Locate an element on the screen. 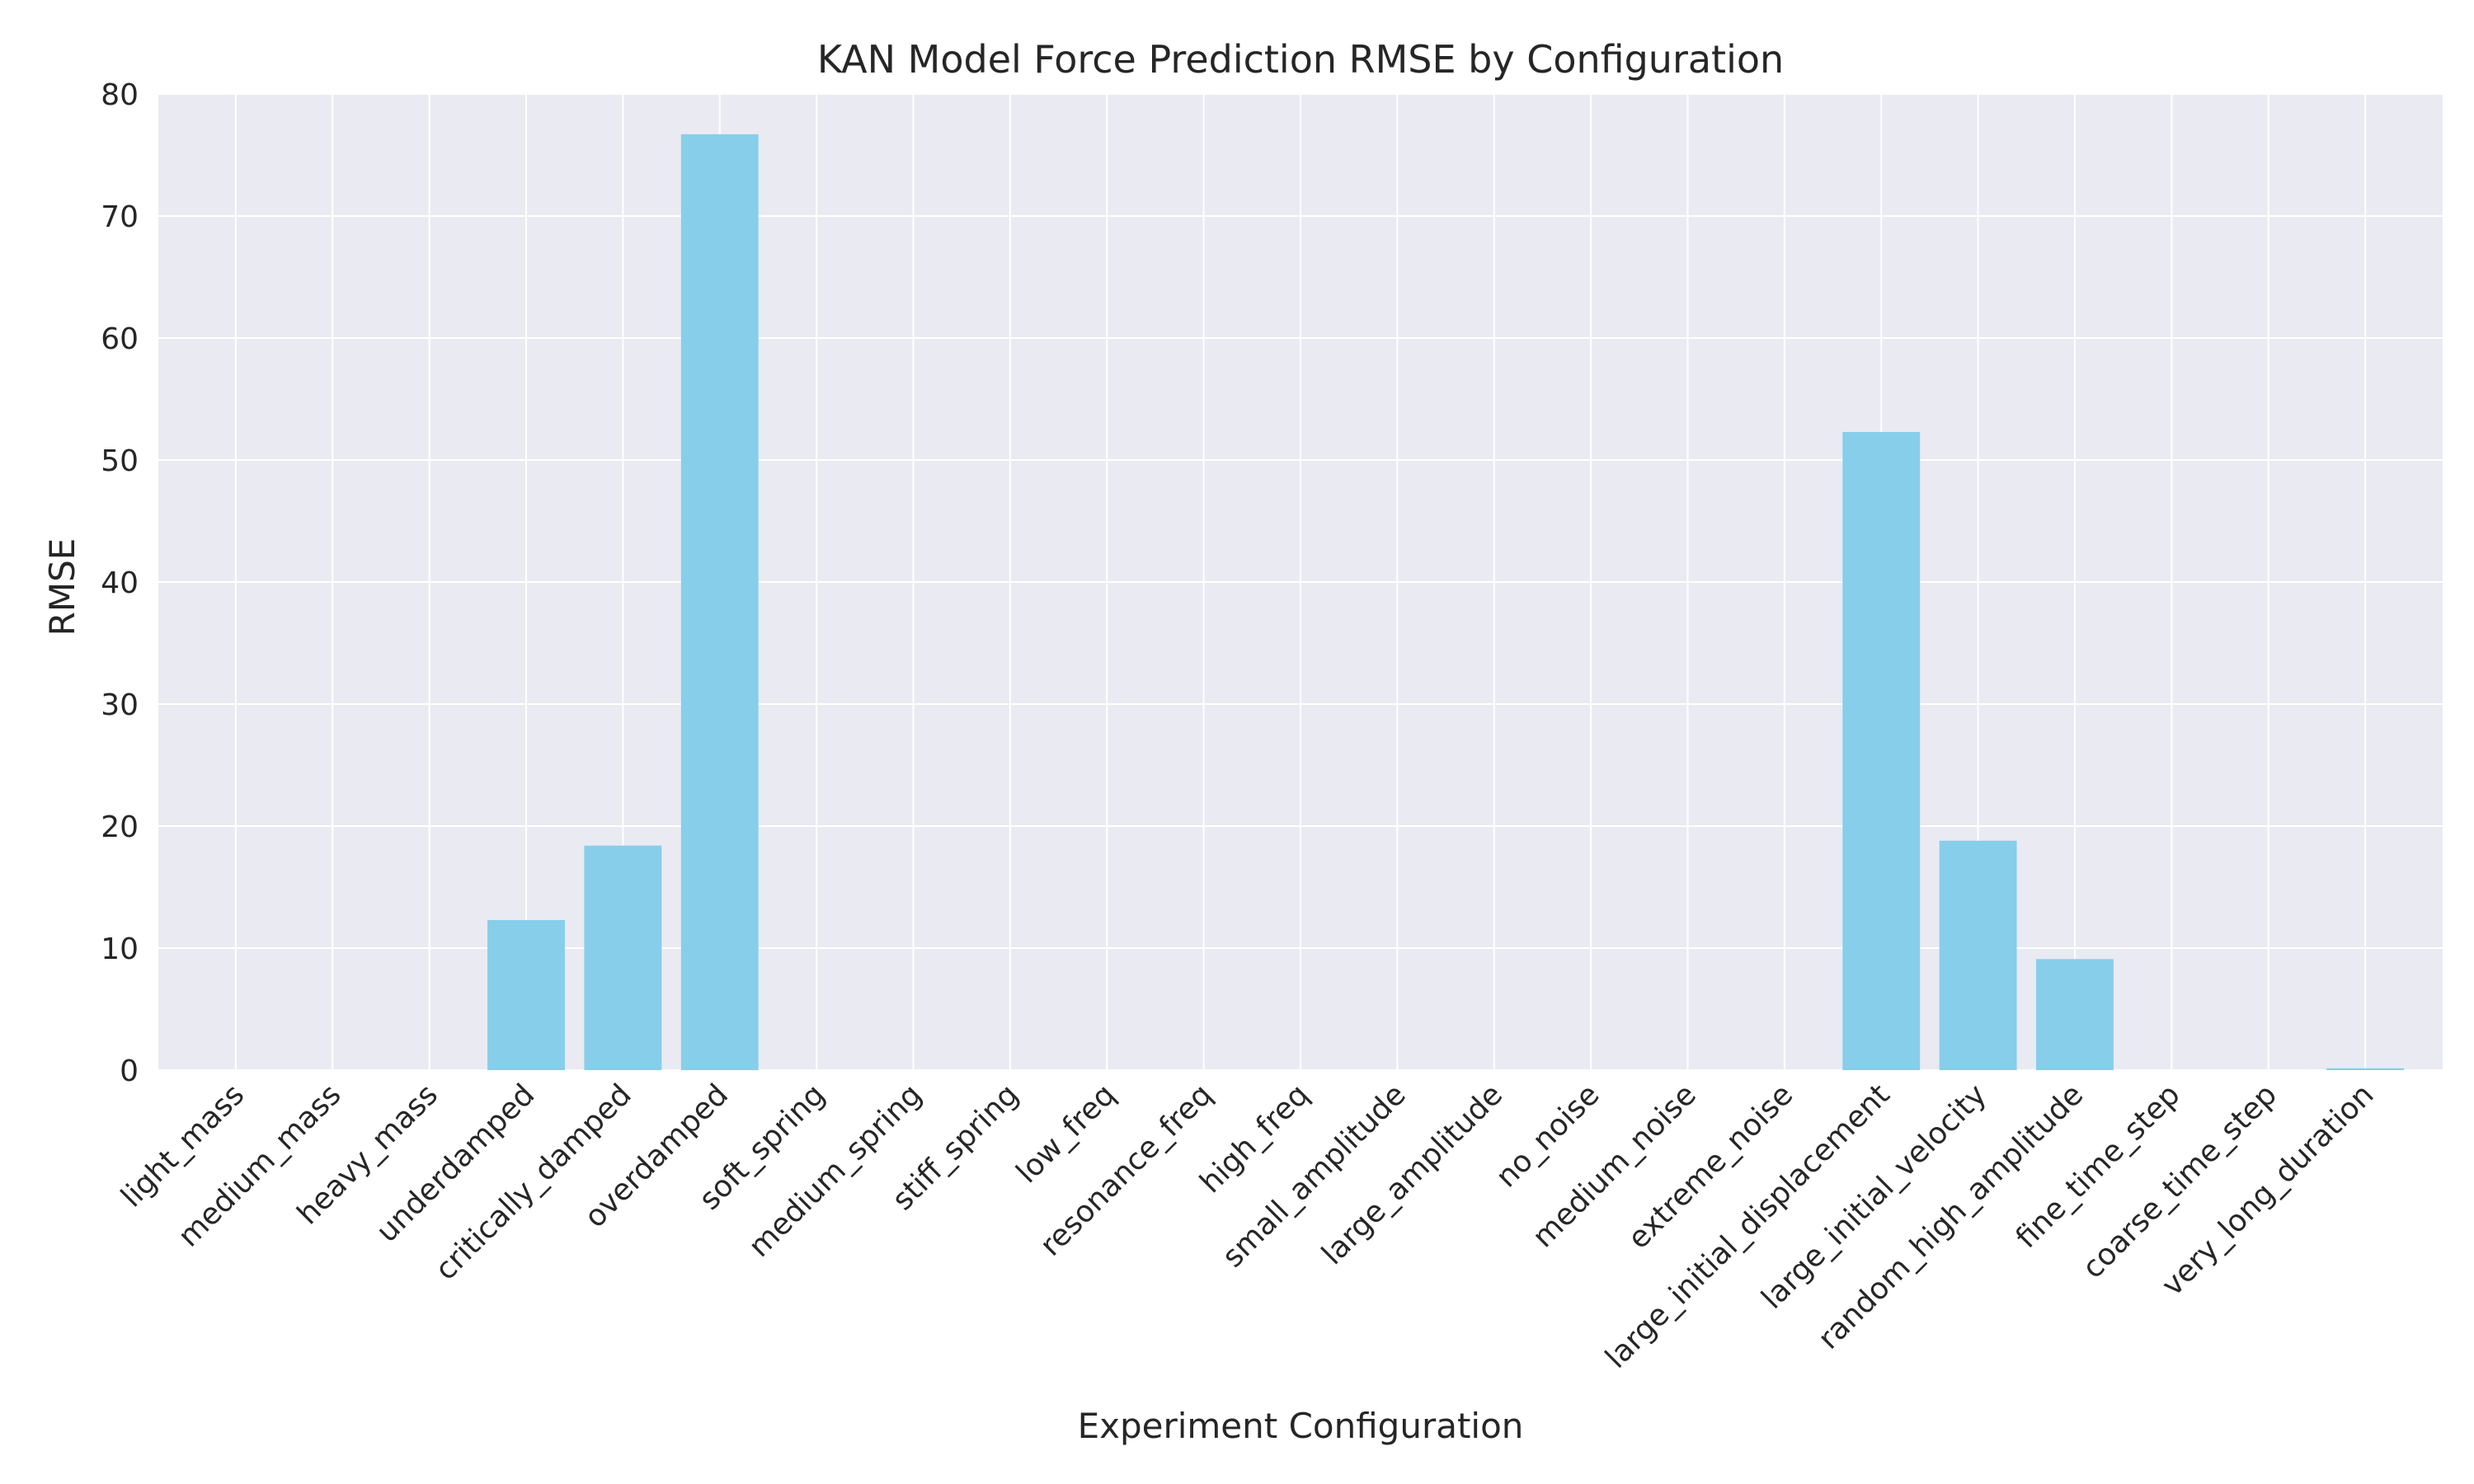 Image resolution: width=2474 pixels, height=1484 pixels. y-tick-label: 10 is located at coordinates (120, 949).